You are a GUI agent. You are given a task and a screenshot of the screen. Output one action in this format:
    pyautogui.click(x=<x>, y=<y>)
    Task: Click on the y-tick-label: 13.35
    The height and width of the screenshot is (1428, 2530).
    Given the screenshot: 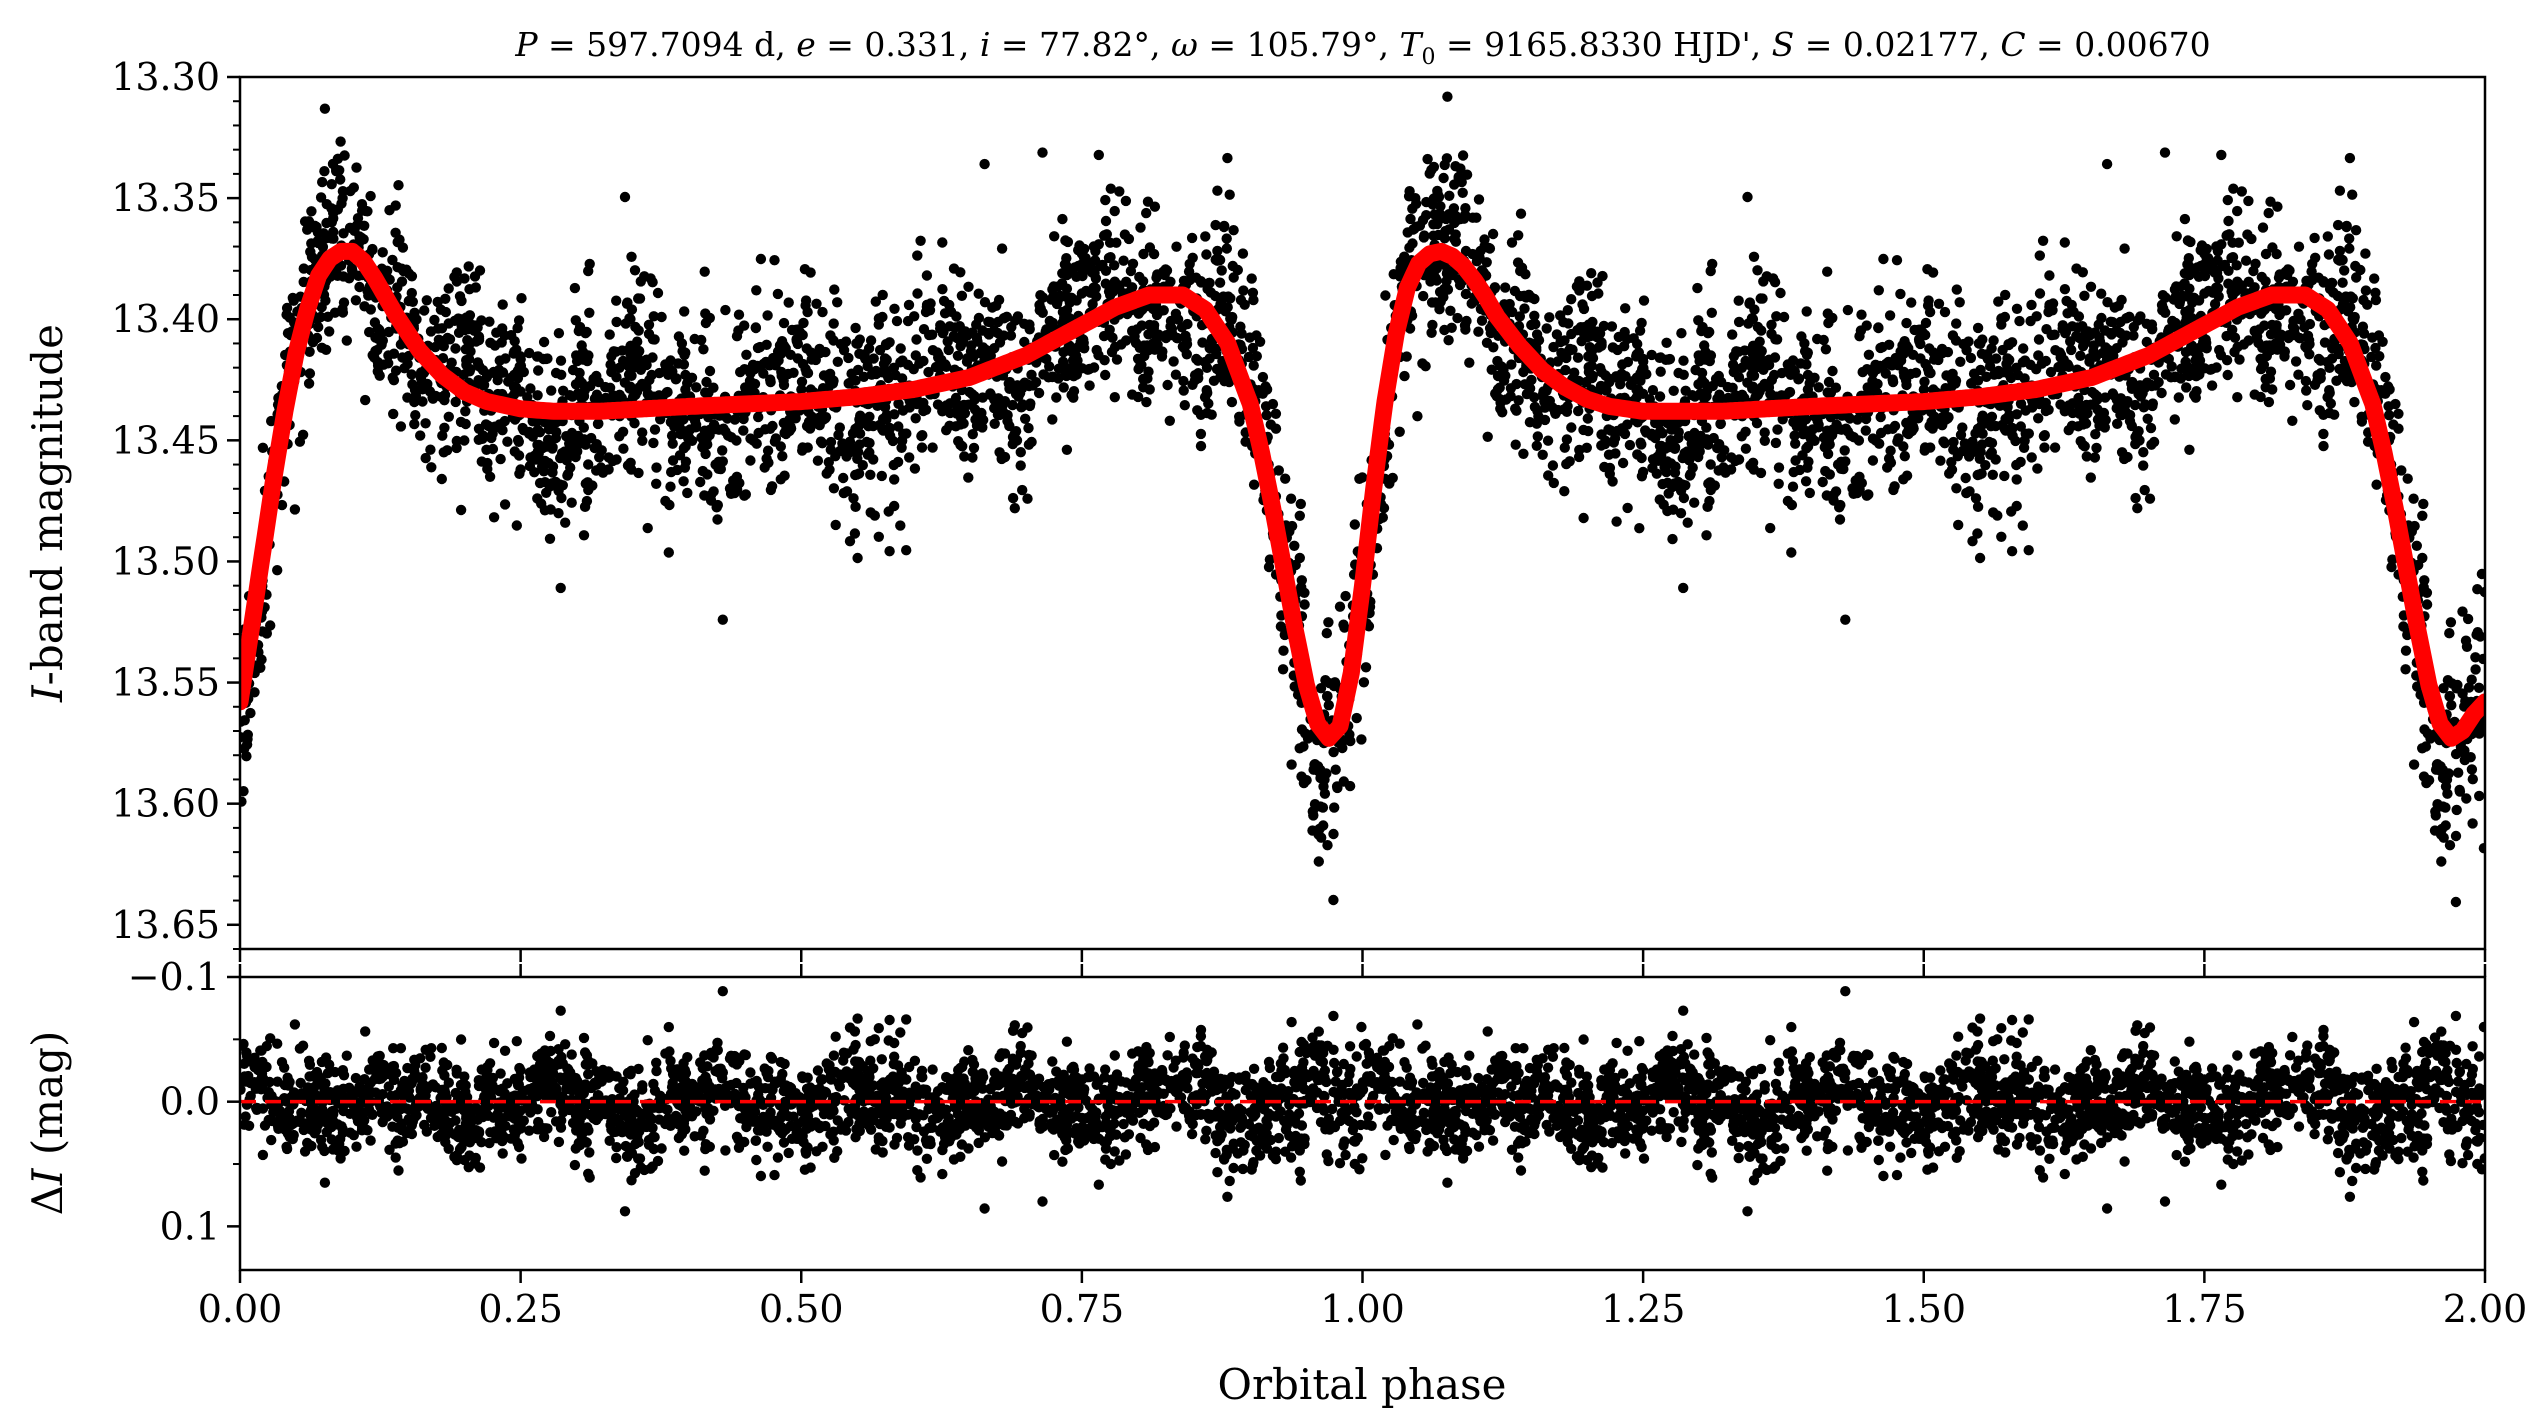 What is the action you would take?
    pyautogui.click(x=165, y=198)
    